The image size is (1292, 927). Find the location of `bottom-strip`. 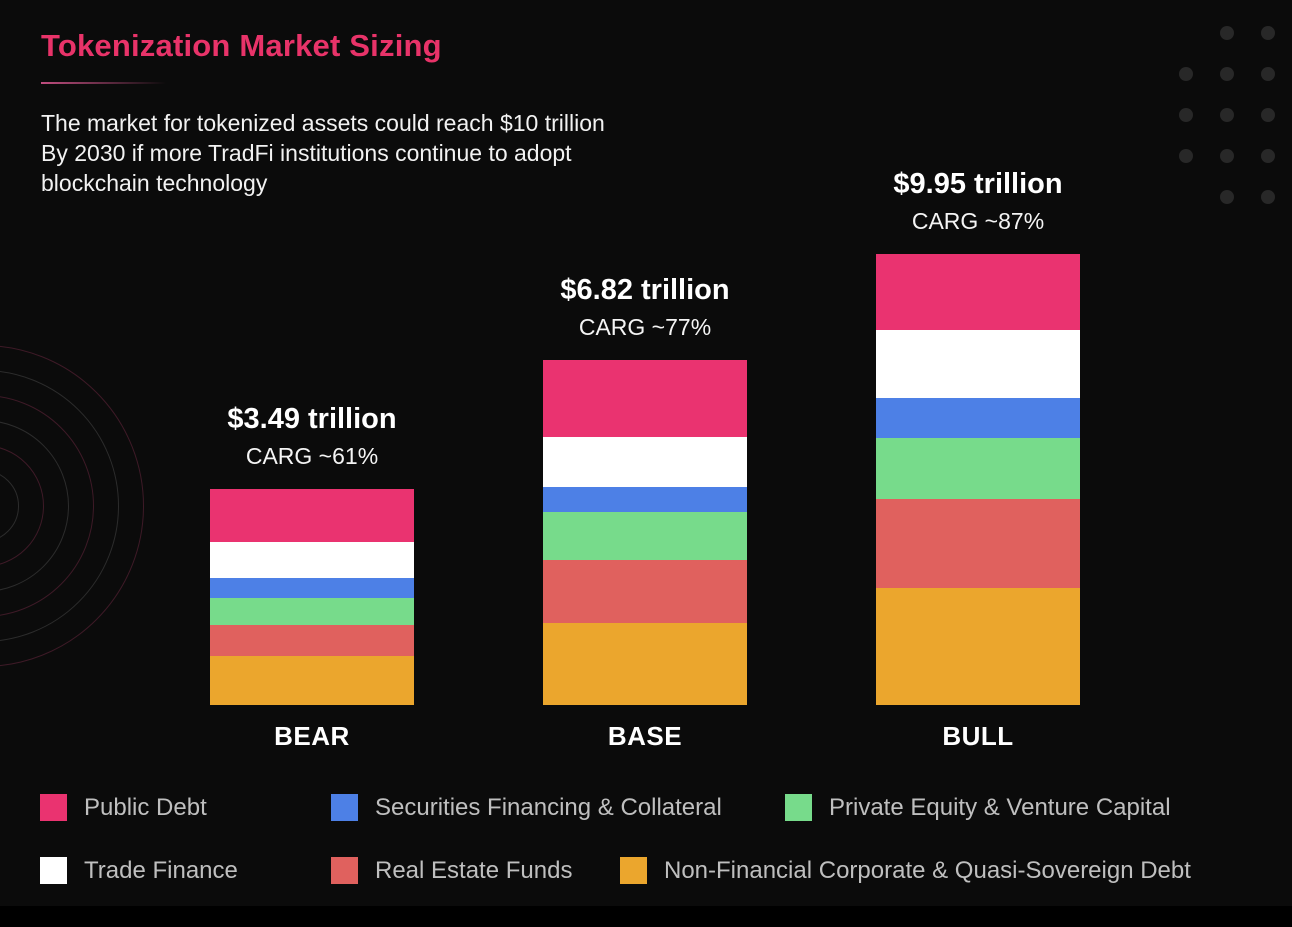

bottom-strip is located at coordinates (646, 916).